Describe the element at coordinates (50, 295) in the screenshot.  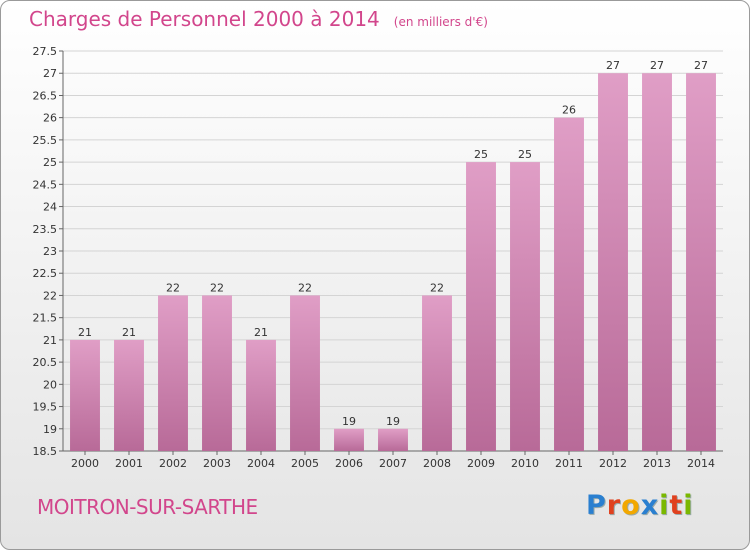
I see `y-tick-label: 22` at that location.